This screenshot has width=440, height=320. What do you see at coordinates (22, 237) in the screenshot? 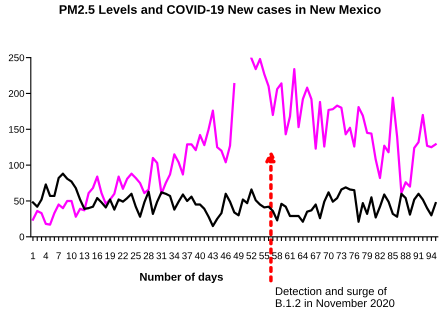
I see `y-tick-label: 0` at bounding box center [22, 237].